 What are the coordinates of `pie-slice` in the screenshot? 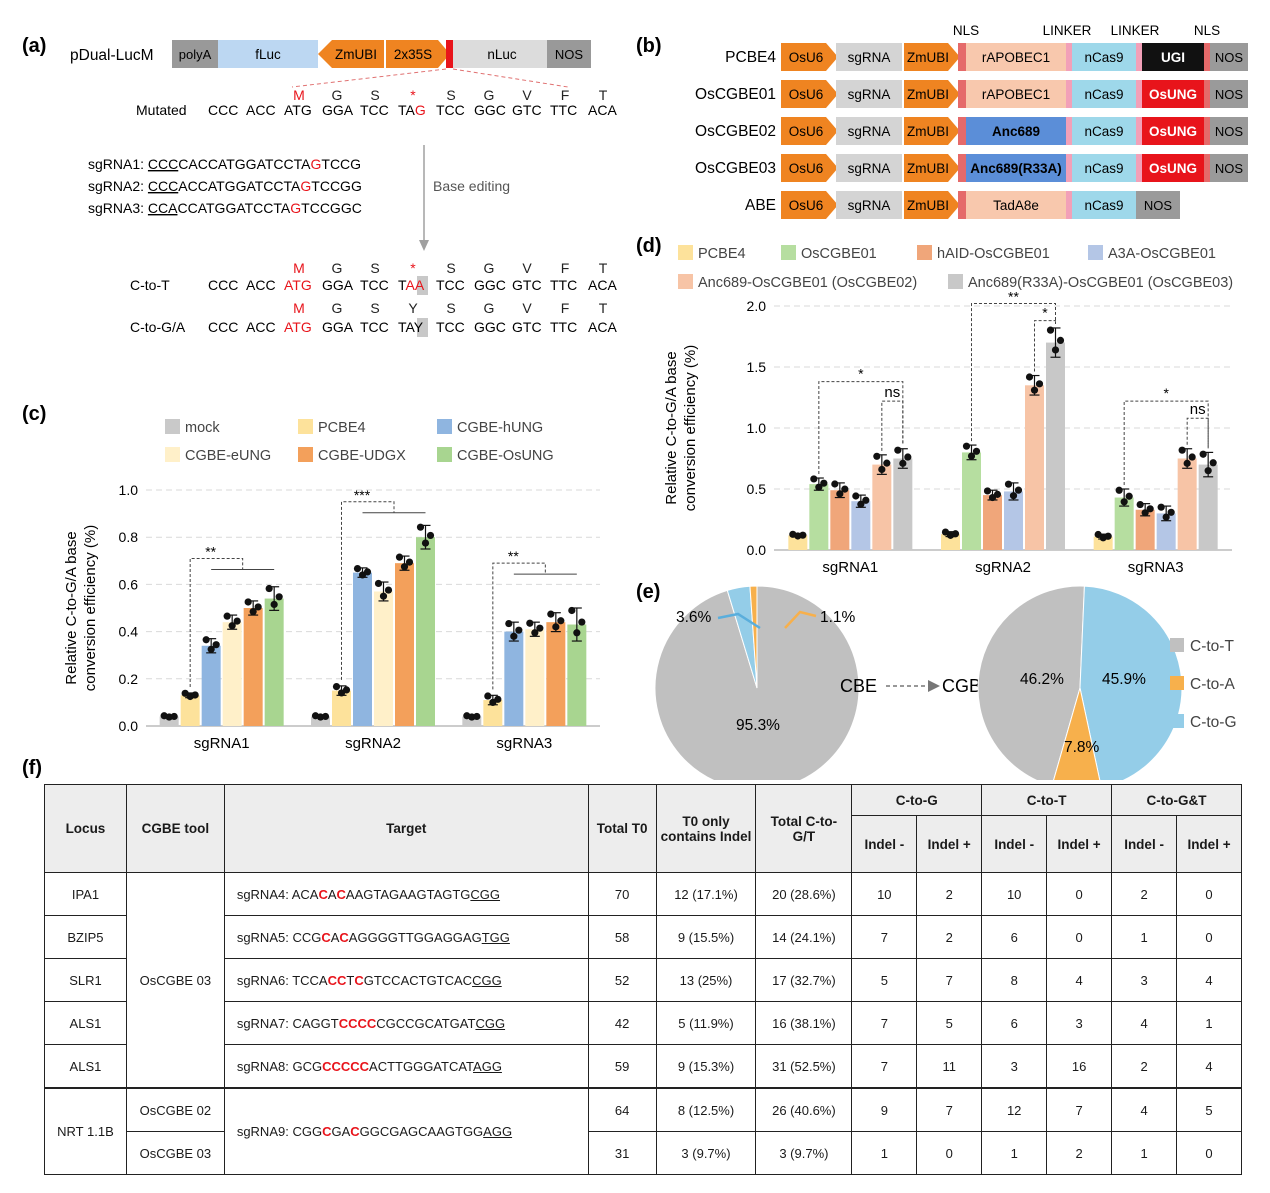 It's located at (1031, 682).